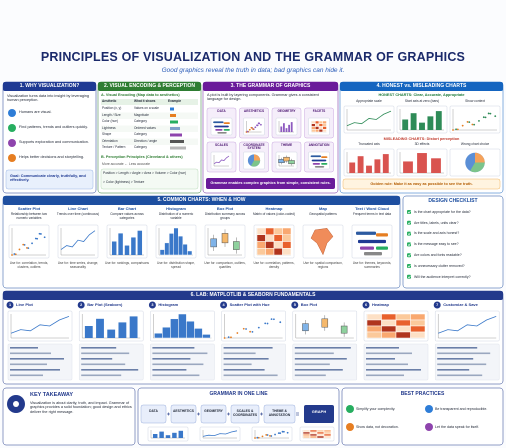  Describe the element at coordinates (249, 304) in the screenshot. I see `step-name: Scatter Plot with Hue` at that location.